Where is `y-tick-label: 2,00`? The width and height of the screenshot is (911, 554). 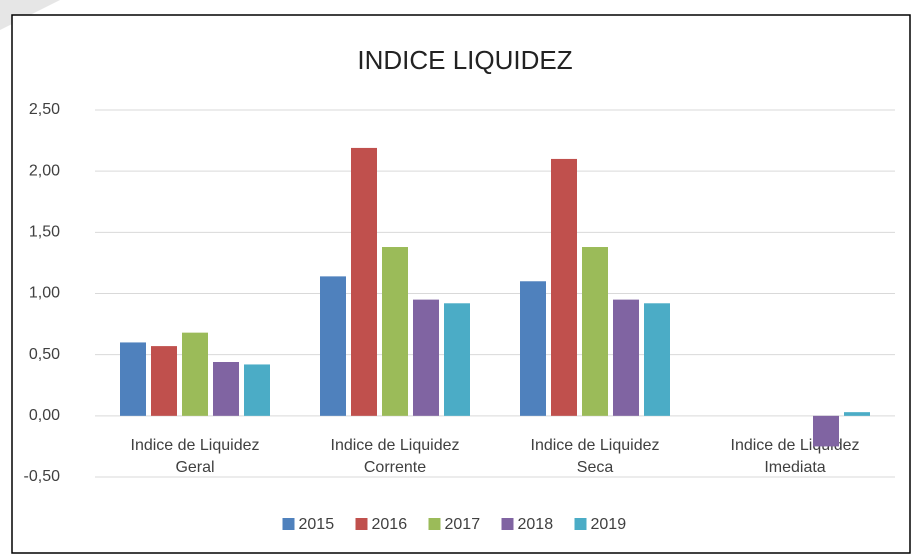 y-tick-label: 2,00 is located at coordinates (44, 170).